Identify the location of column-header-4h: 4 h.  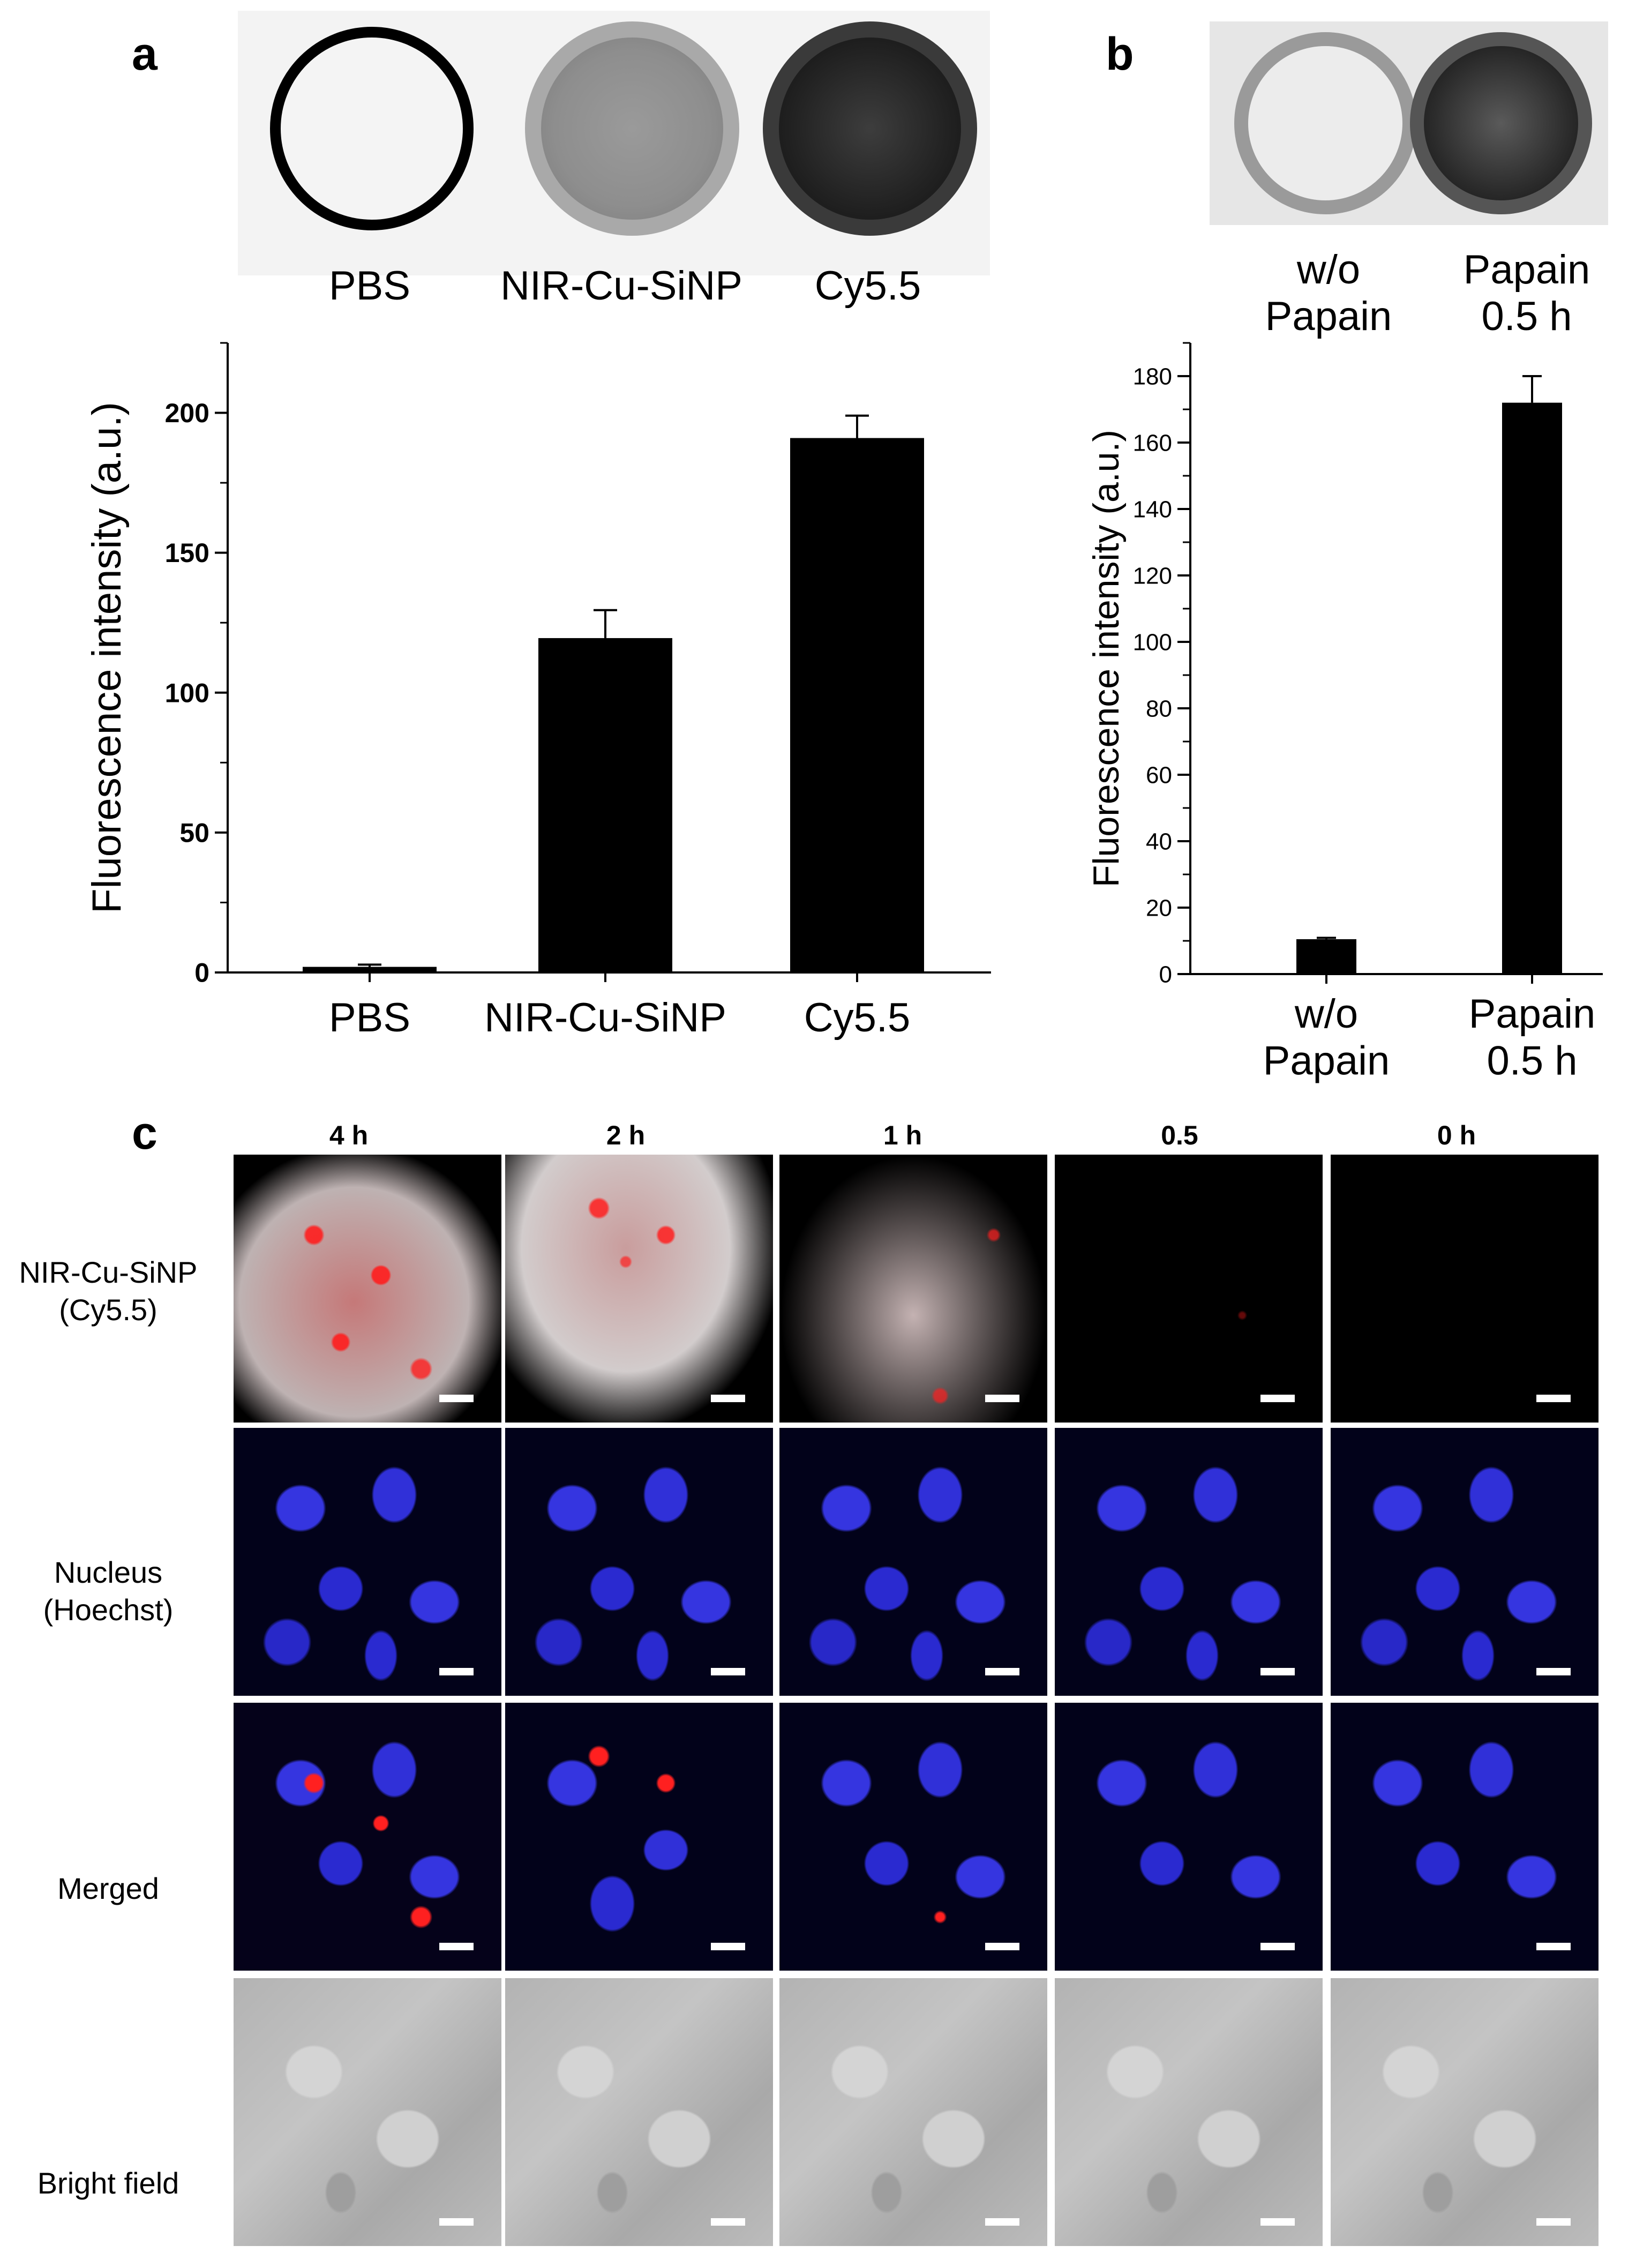
(349, 1135).